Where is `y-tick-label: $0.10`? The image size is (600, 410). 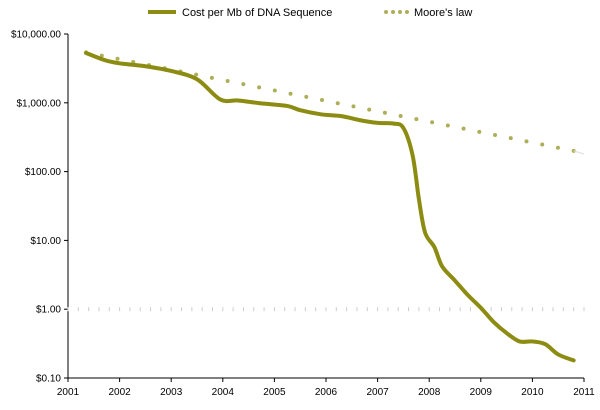 y-tick-label: $0.10 is located at coordinates (48, 379).